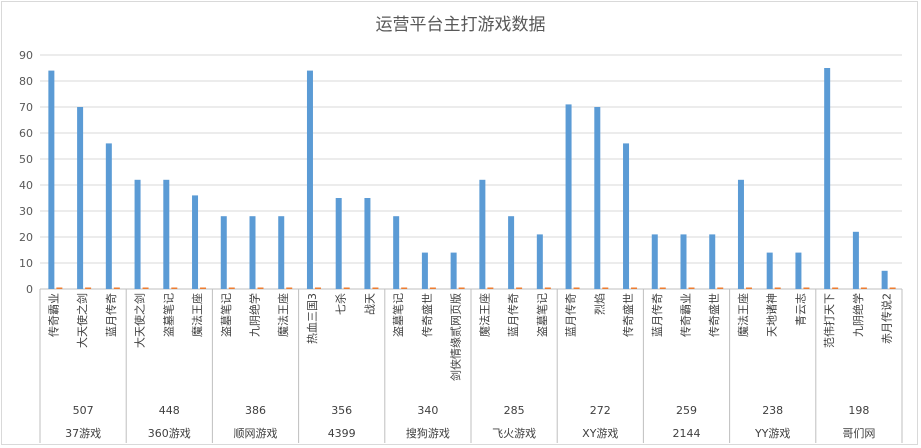 This screenshot has height=448, width=921. Describe the element at coordinates (256, 433) in the screenshot. I see `group-platform-label: 顺网游戏` at that location.